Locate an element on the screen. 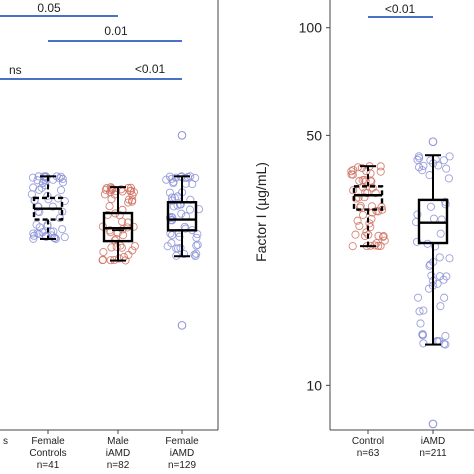  left-female-iamd-outlier is located at coordinates (182, 135).